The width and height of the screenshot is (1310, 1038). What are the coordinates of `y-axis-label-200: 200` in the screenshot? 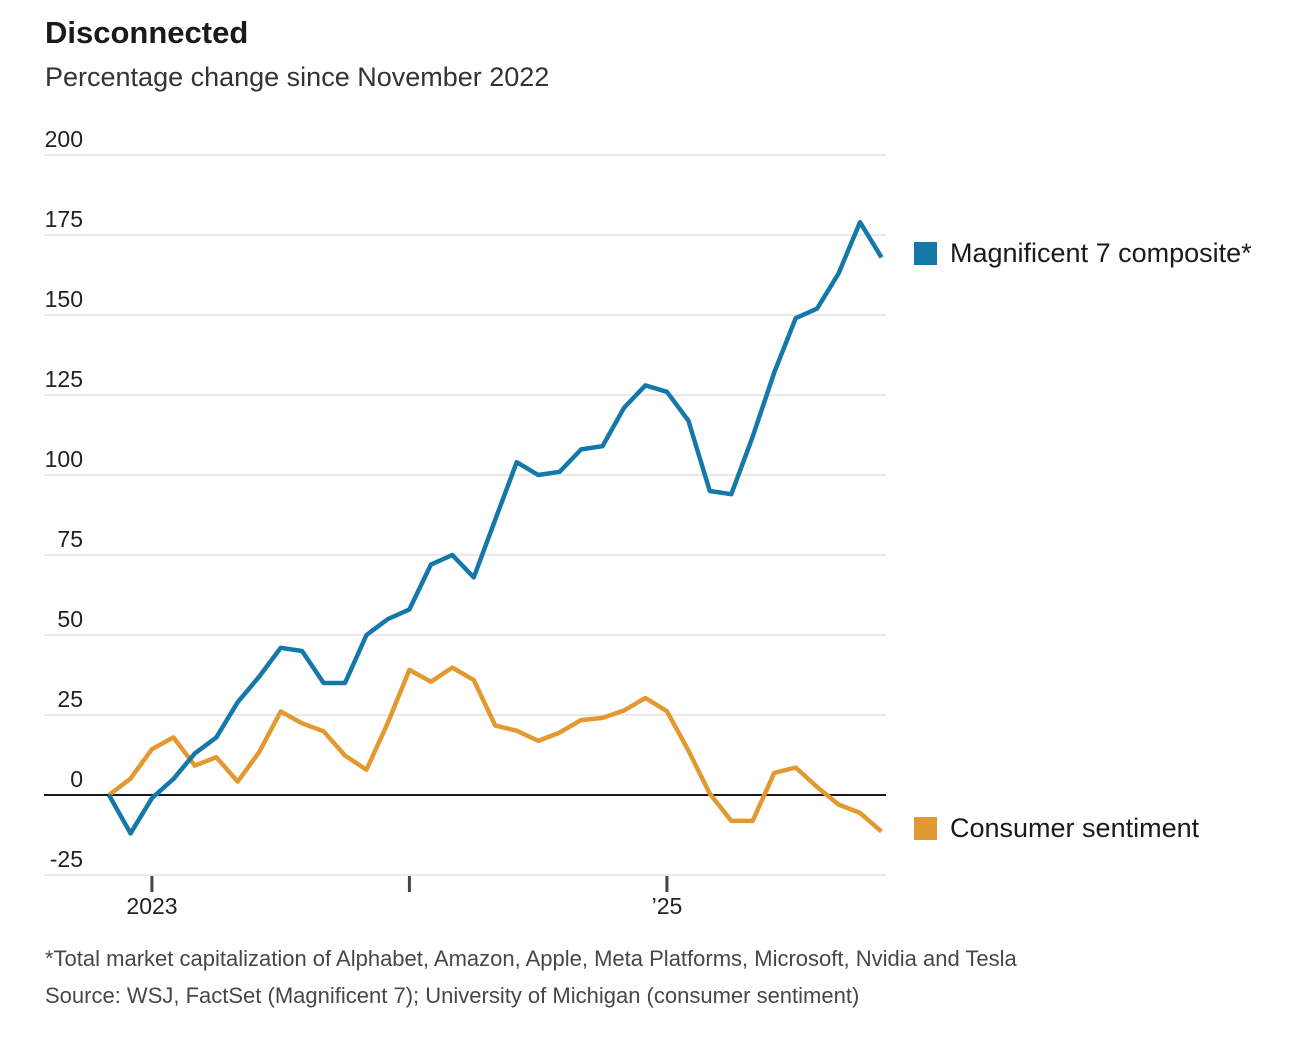 It's located at (63, 139).